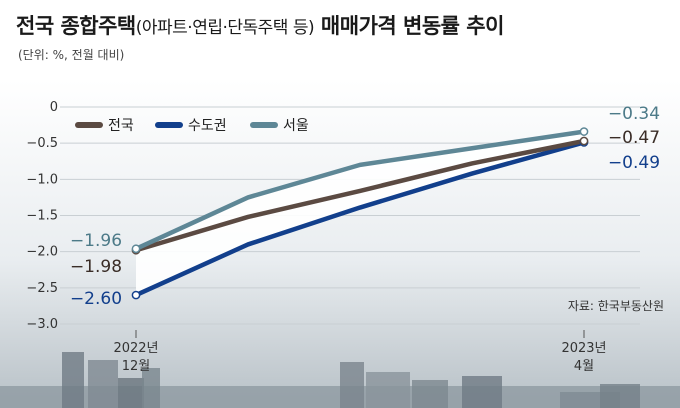  I want to click on x-tick-label: 2022년, so click(135, 348).